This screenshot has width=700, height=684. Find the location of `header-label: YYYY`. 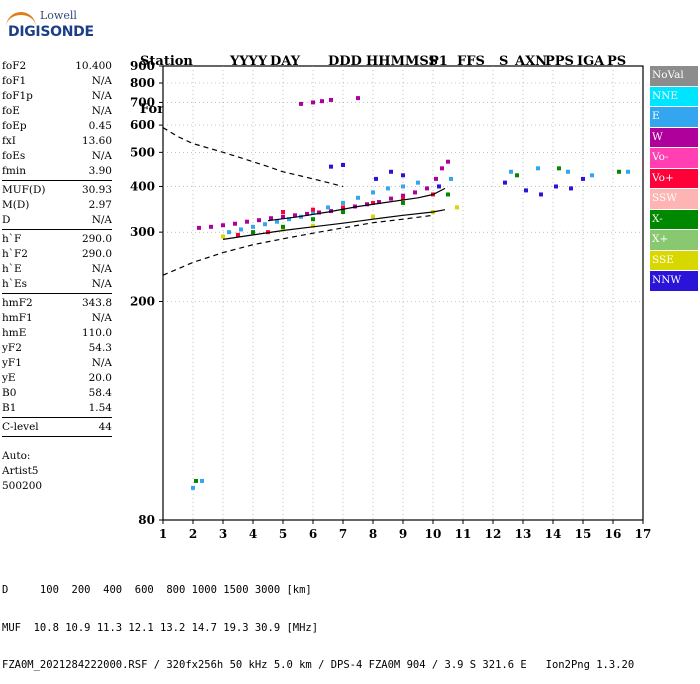

header-label: YYYY is located at coordinates (249, 61).